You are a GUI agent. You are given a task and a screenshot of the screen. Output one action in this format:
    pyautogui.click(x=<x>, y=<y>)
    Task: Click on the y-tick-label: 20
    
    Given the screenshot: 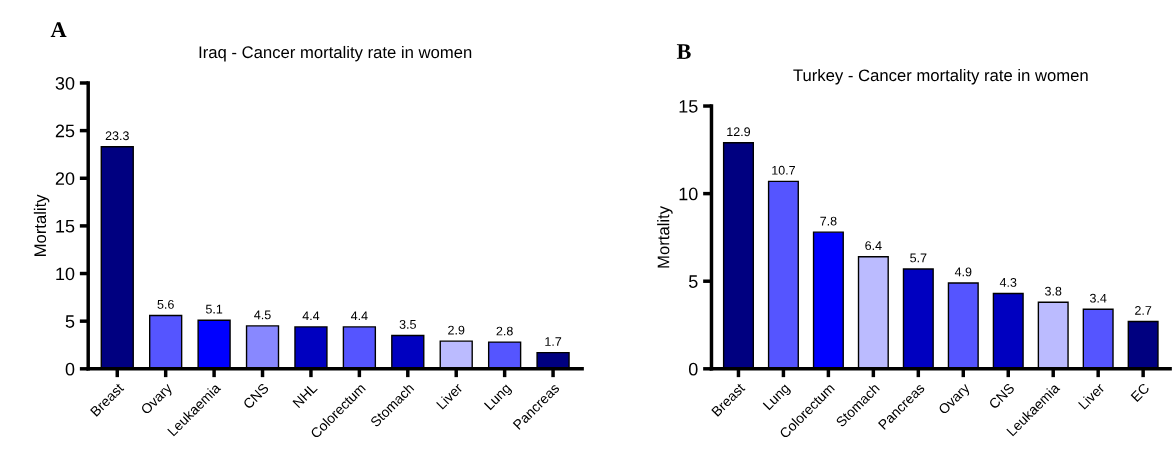 What is the action you would take?
    pyautogui.click(x=65, y=178)
    